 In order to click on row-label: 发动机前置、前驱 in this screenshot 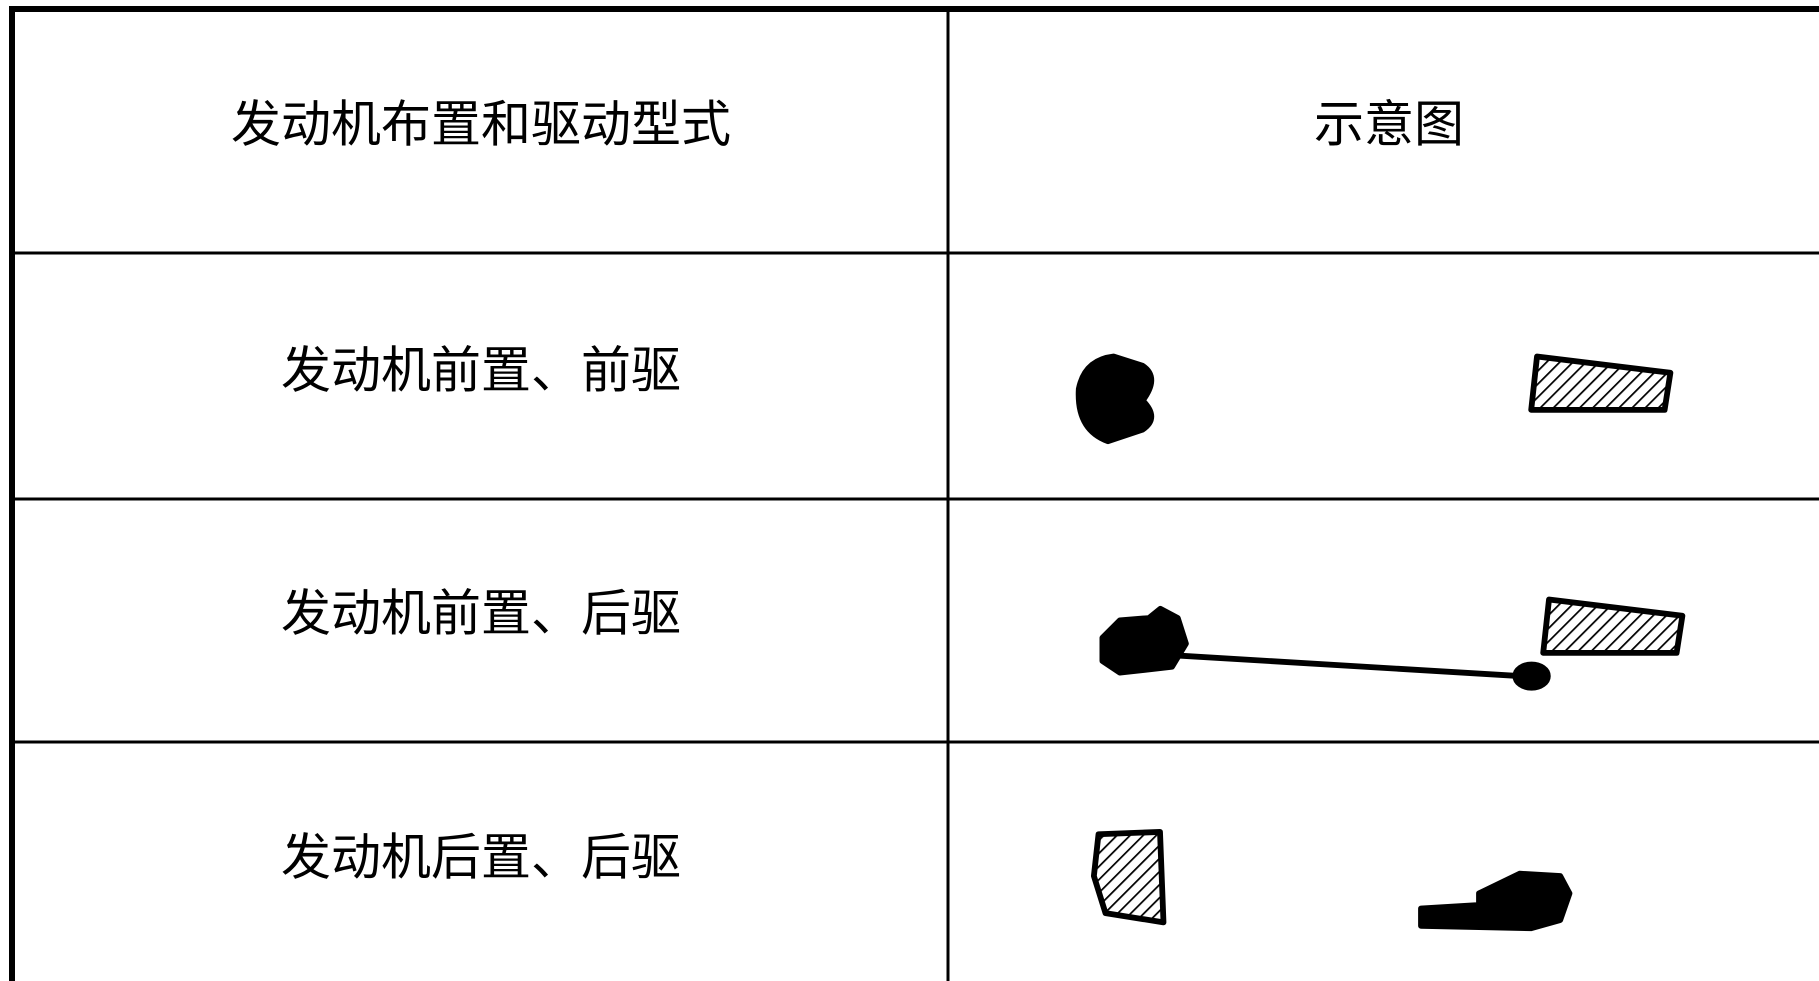, I will do `click(481, 371)`.